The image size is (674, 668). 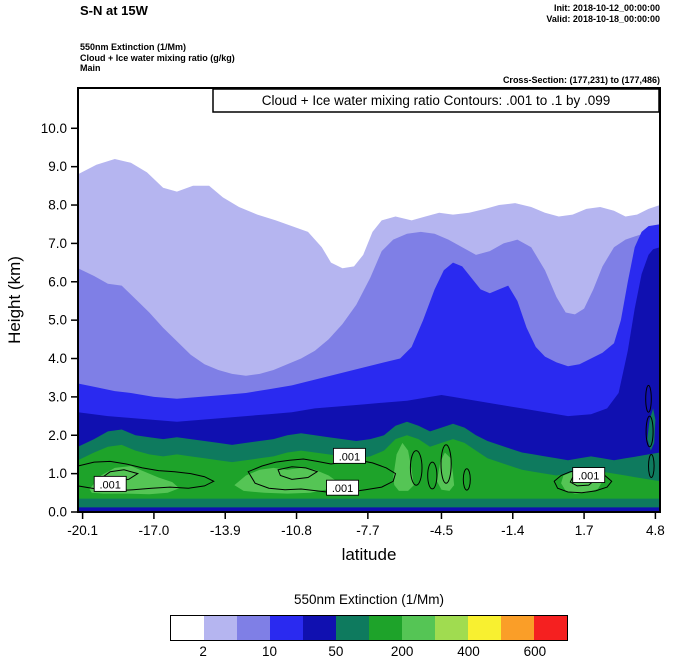 What do you see at coordinates (14, 300) in the screenshot?
I see `y-axis-label: Height (km)` at bounding box center [14, 300].